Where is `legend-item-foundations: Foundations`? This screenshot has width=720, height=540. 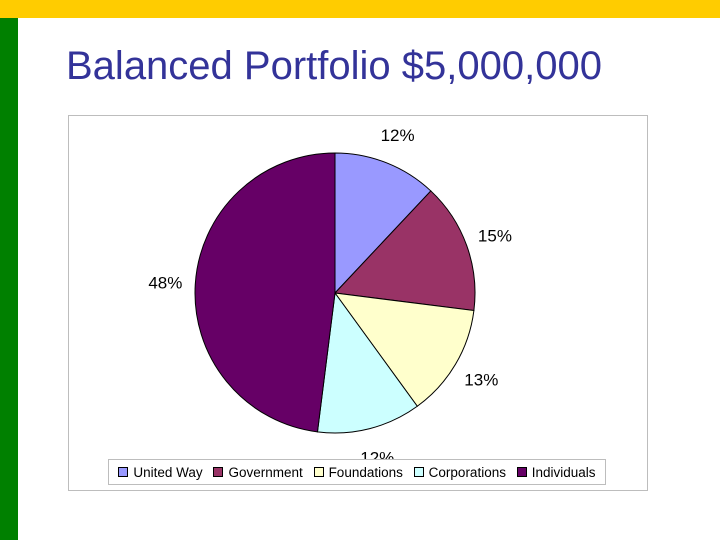
legend-item-foundations: Foundations is located at coordinates (358, 472).